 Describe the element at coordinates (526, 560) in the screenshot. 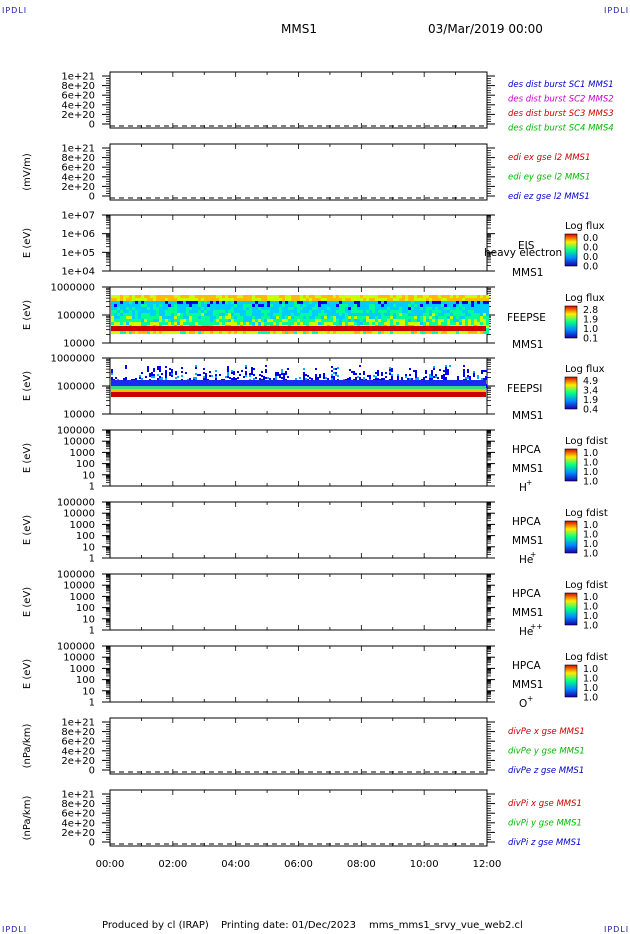

I see `species-label: He` at that location.